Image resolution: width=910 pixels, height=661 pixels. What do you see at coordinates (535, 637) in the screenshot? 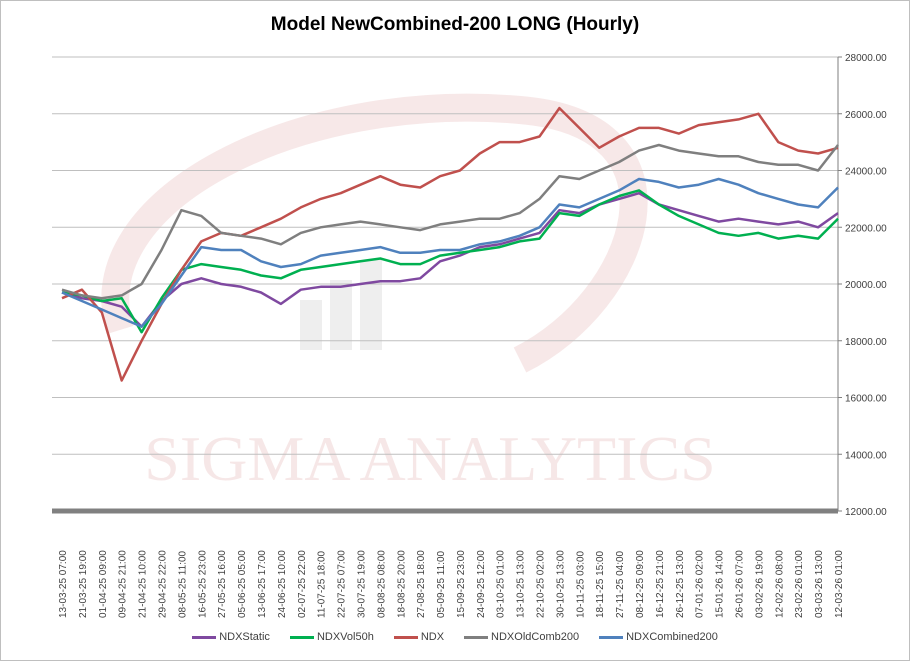
I see `legend-label: NDXOldComb200` at bounding box center [535, 637].